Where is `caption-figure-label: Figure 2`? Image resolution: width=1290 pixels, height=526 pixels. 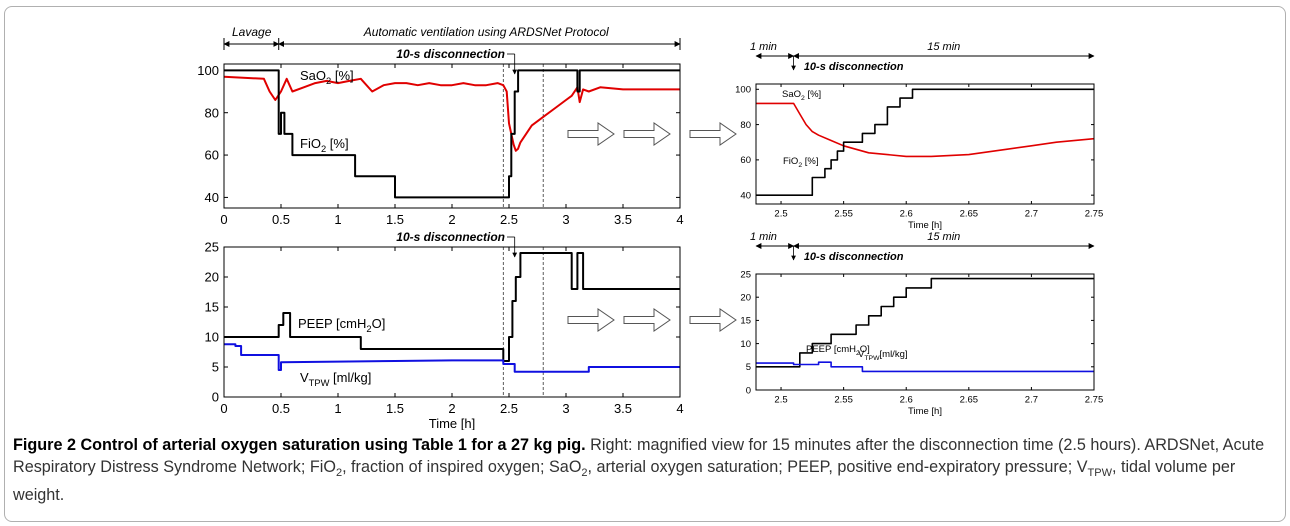 caption-figure-label: Figure 2 is located at coordinates (44, 445).